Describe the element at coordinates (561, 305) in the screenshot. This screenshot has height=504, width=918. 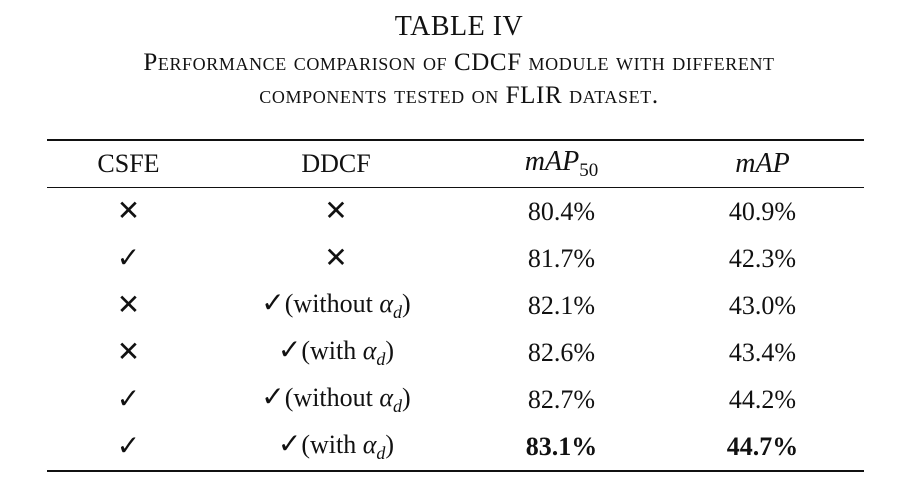
I see `cell-map50: 82.1%` at that location.